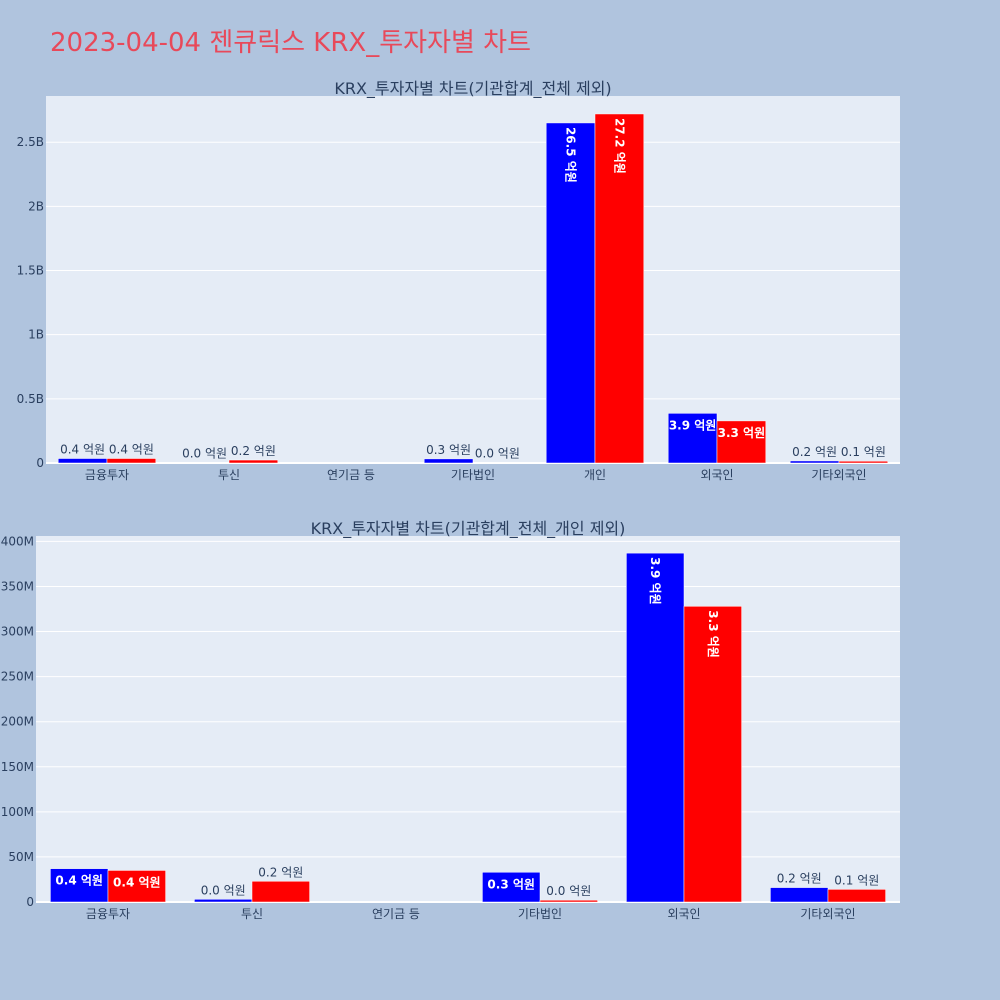 This screenshot has width=1000, height=1000. Describe the element at coordinates (30, 399) in the screenshot. I see `y-tick-label: 0.5B` at that location.